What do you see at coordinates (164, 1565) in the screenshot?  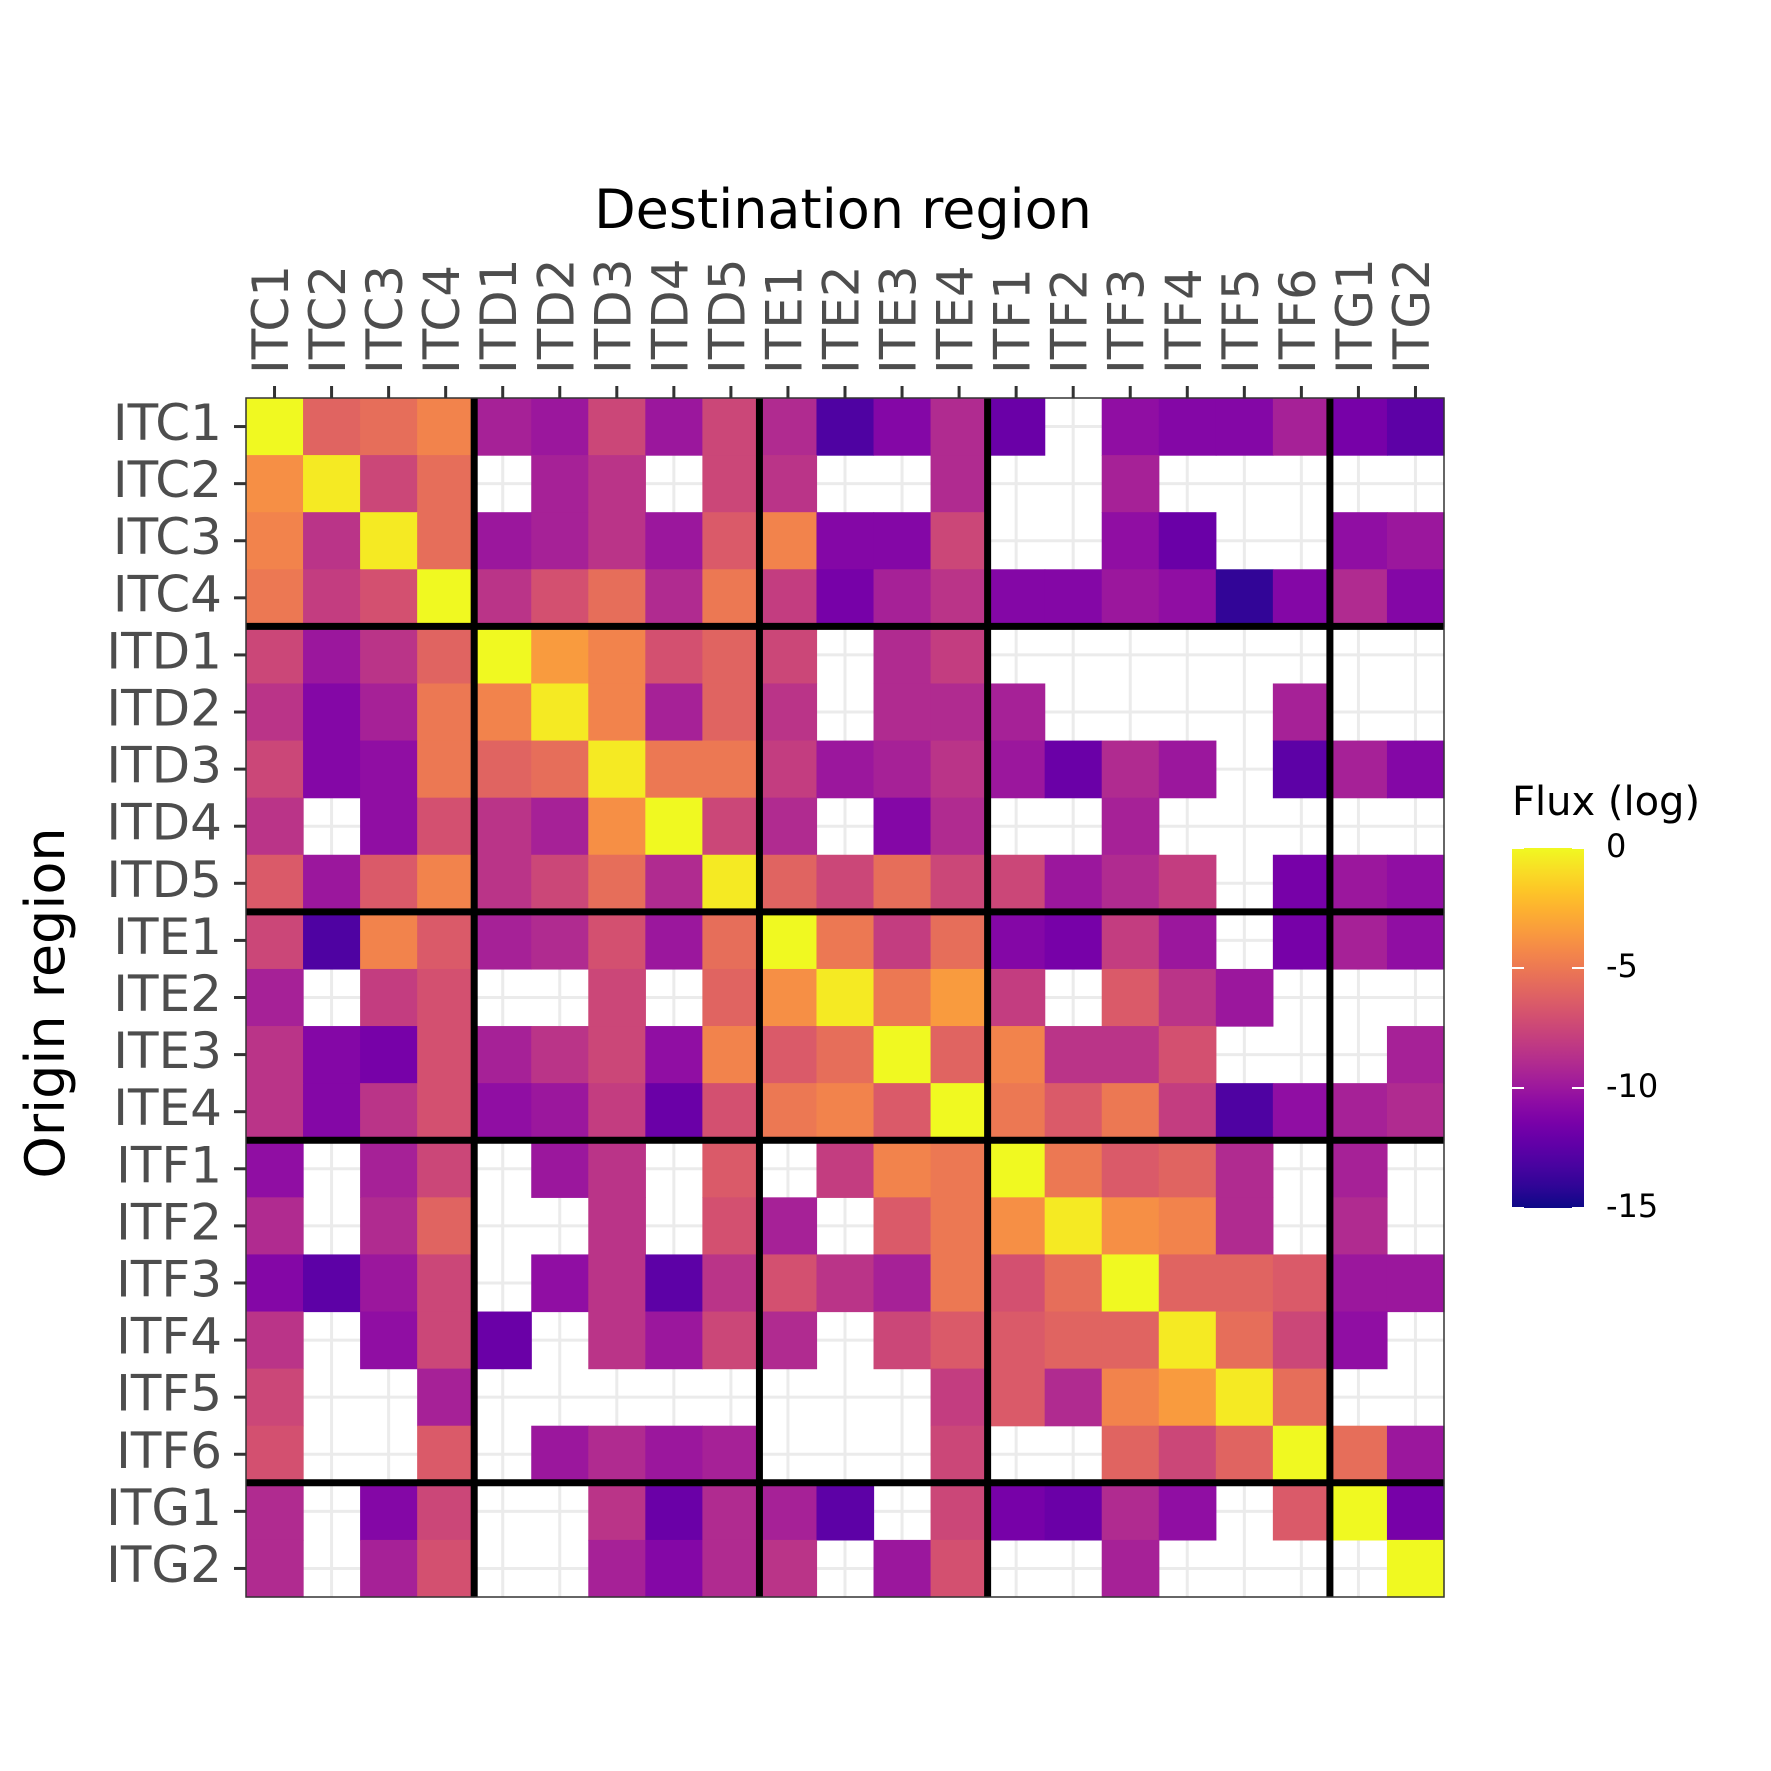 I see `y-tick-label: ITG2` at bounding box center [164, 1565].